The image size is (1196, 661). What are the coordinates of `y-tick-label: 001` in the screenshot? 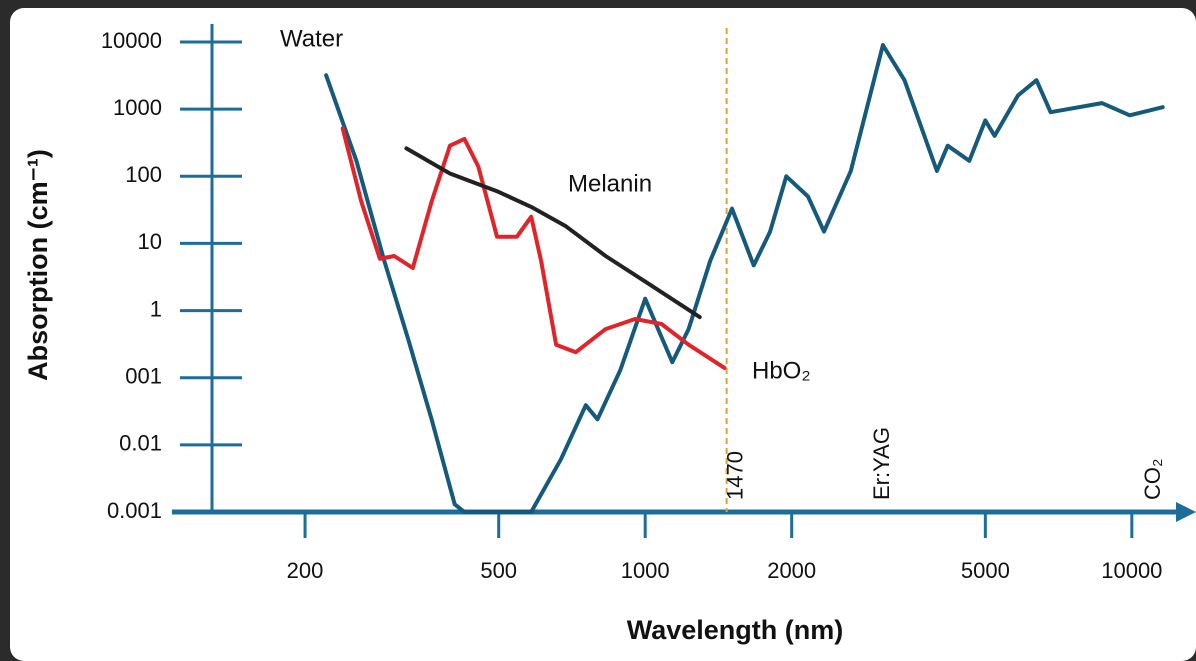 It's located at (143, 376).